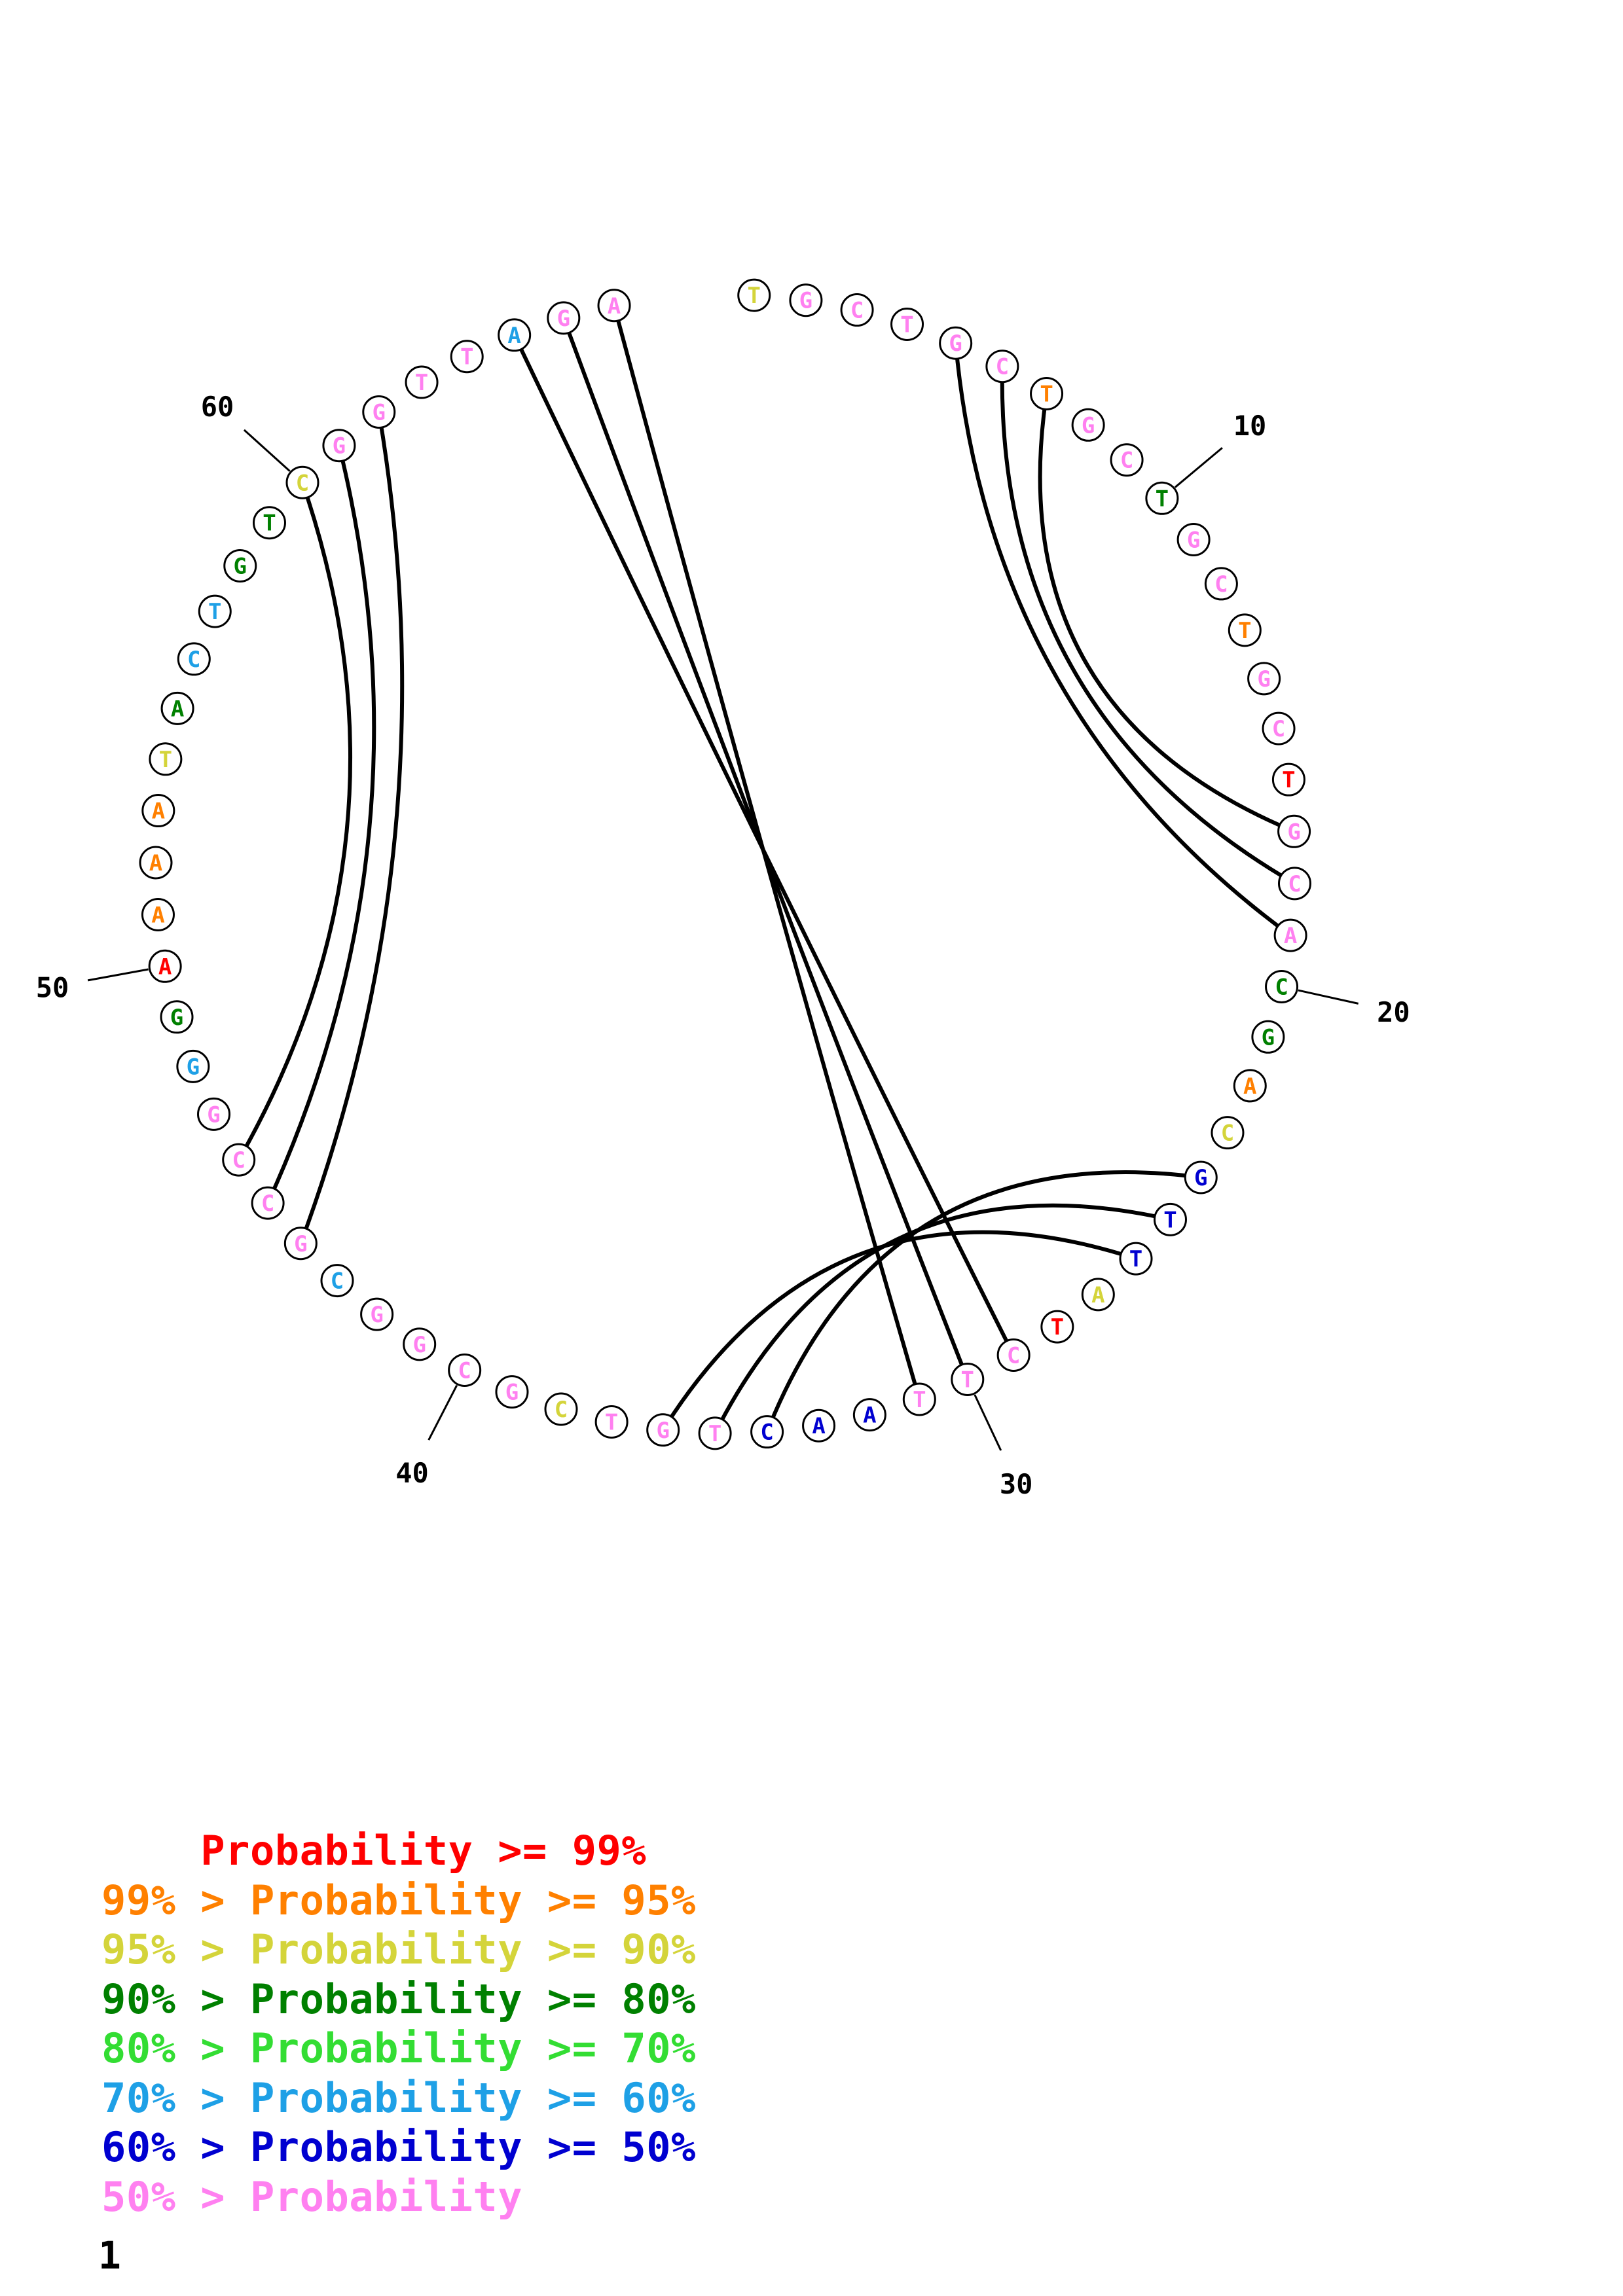 The image size is (1623, 2296). What do you see at coordinates (398, 2048) in the screenshot?
I see `legend-line: 80% > Probability >= 70%` at bounding box center [398, 2048].